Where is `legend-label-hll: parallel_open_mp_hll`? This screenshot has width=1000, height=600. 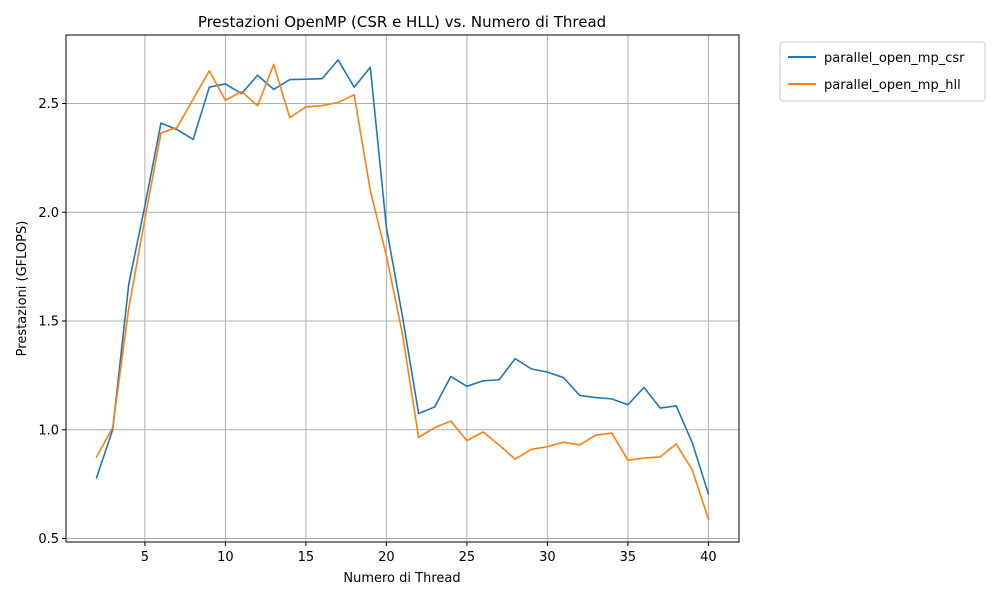 legend-label-hll: parallel_open_mp_hll is located at coordinates (892, 85).